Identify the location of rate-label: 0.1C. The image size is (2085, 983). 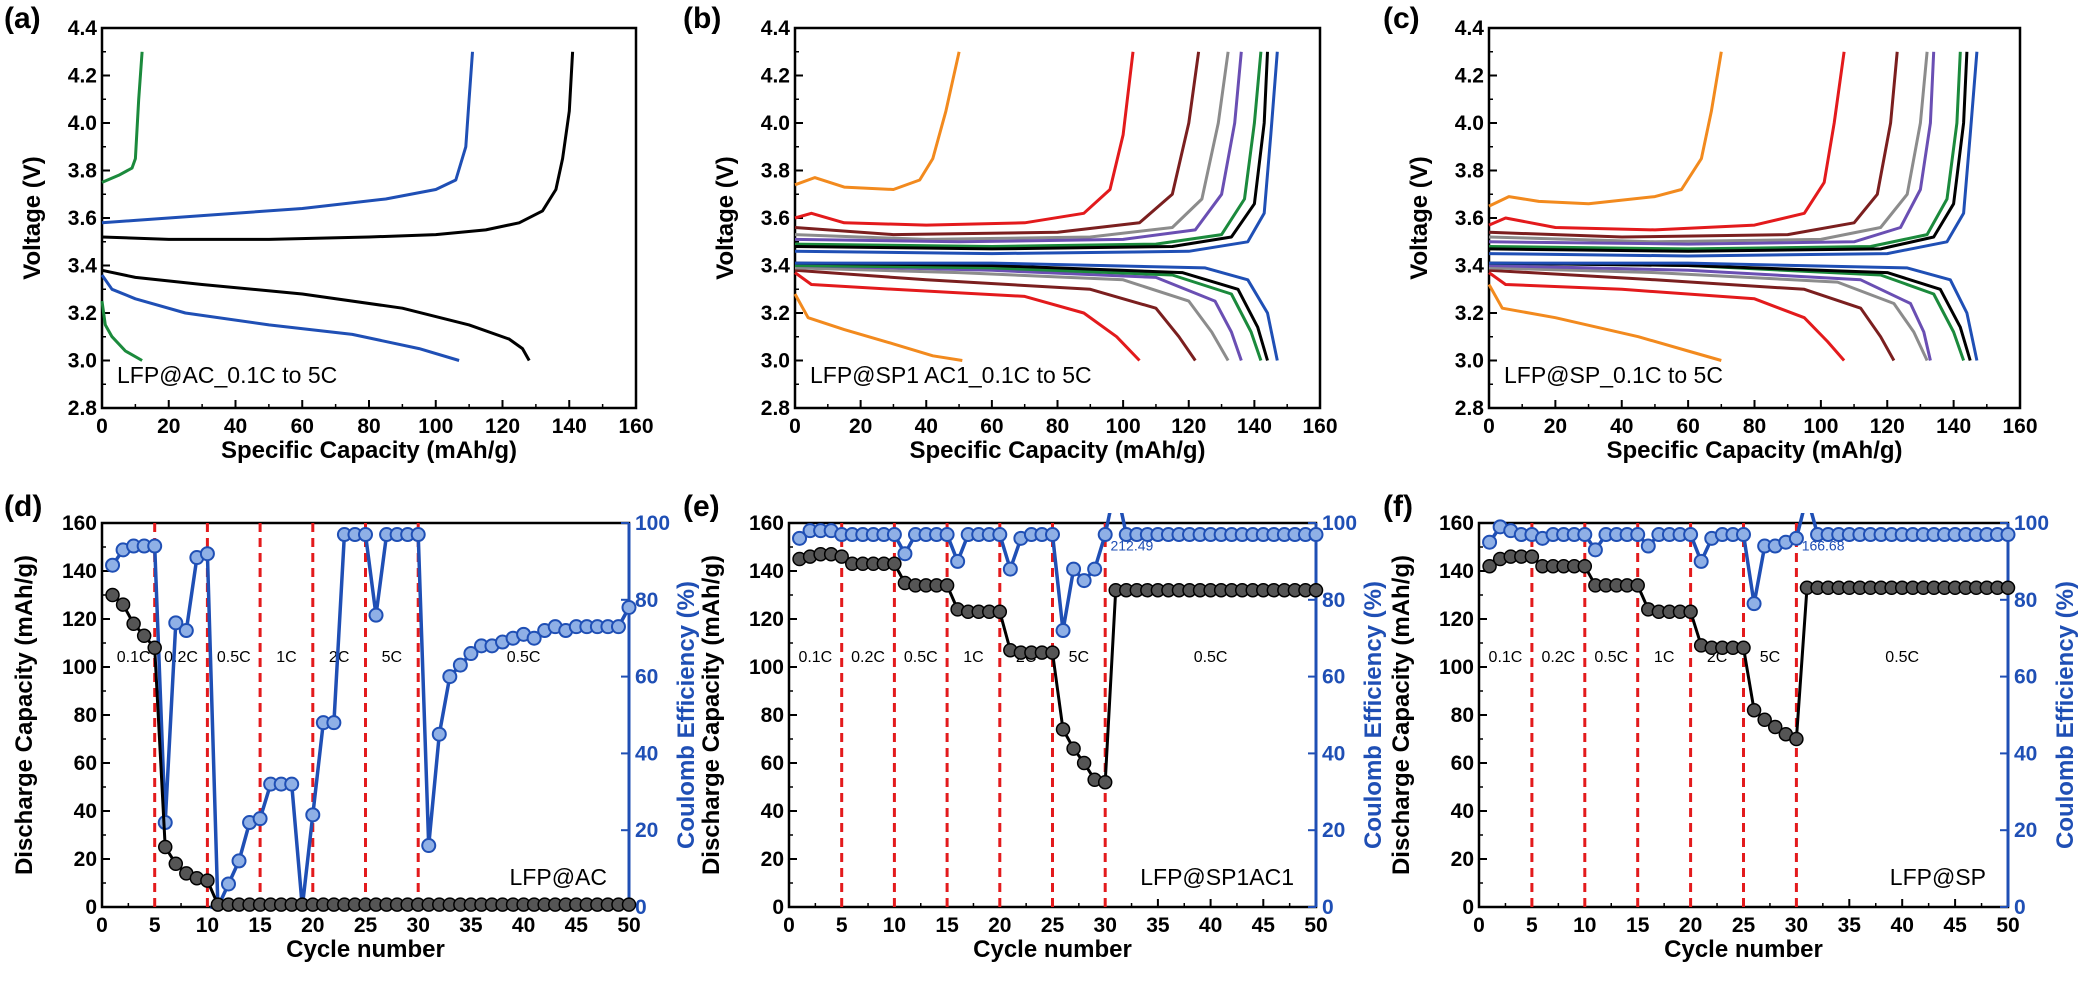
(815, 657).